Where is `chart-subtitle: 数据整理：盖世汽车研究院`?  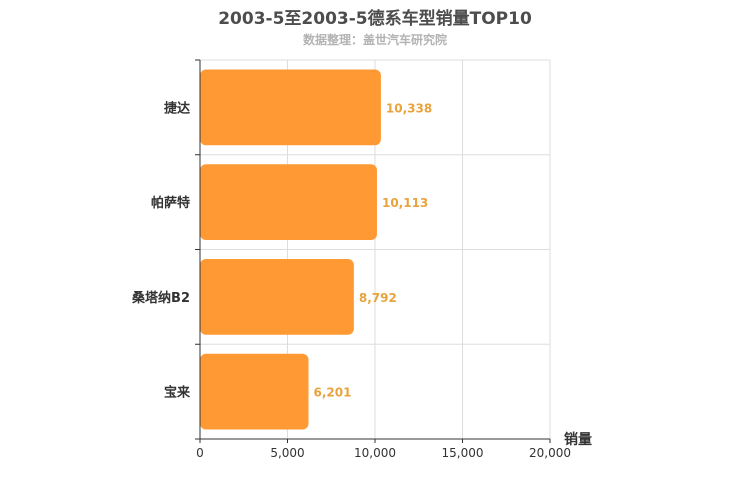 chart-subtitle: 数据整理：盖世汽车研究院 is located at coordinates (374, 40).